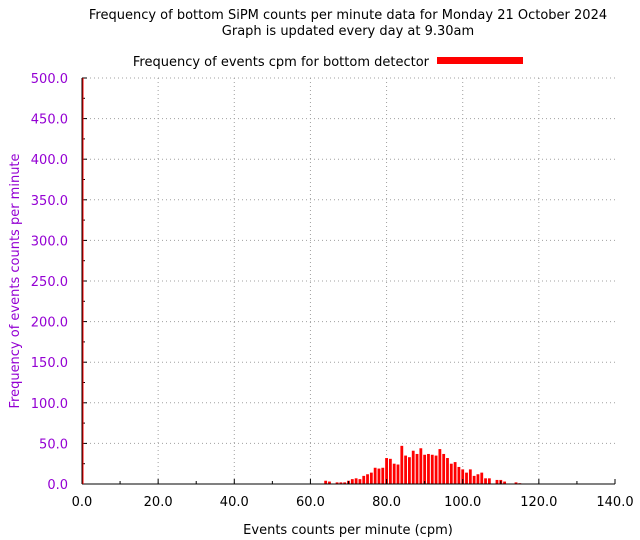  Describe the element at coordinates (49, 201) in the screenshot. I see `y-tick-label: 350.0` at that location.